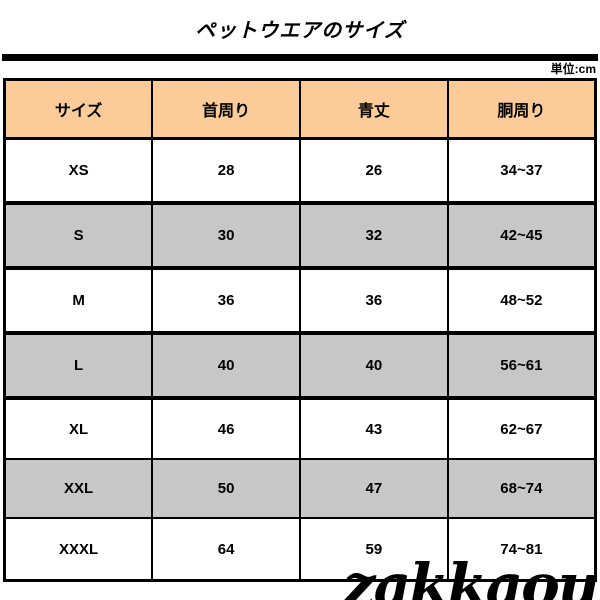 The width and height of the screenshot is (600, 600). Describe the element at coordinates (521, 234) in the screenshot. I see `cell-girth: 42~45` at that location.